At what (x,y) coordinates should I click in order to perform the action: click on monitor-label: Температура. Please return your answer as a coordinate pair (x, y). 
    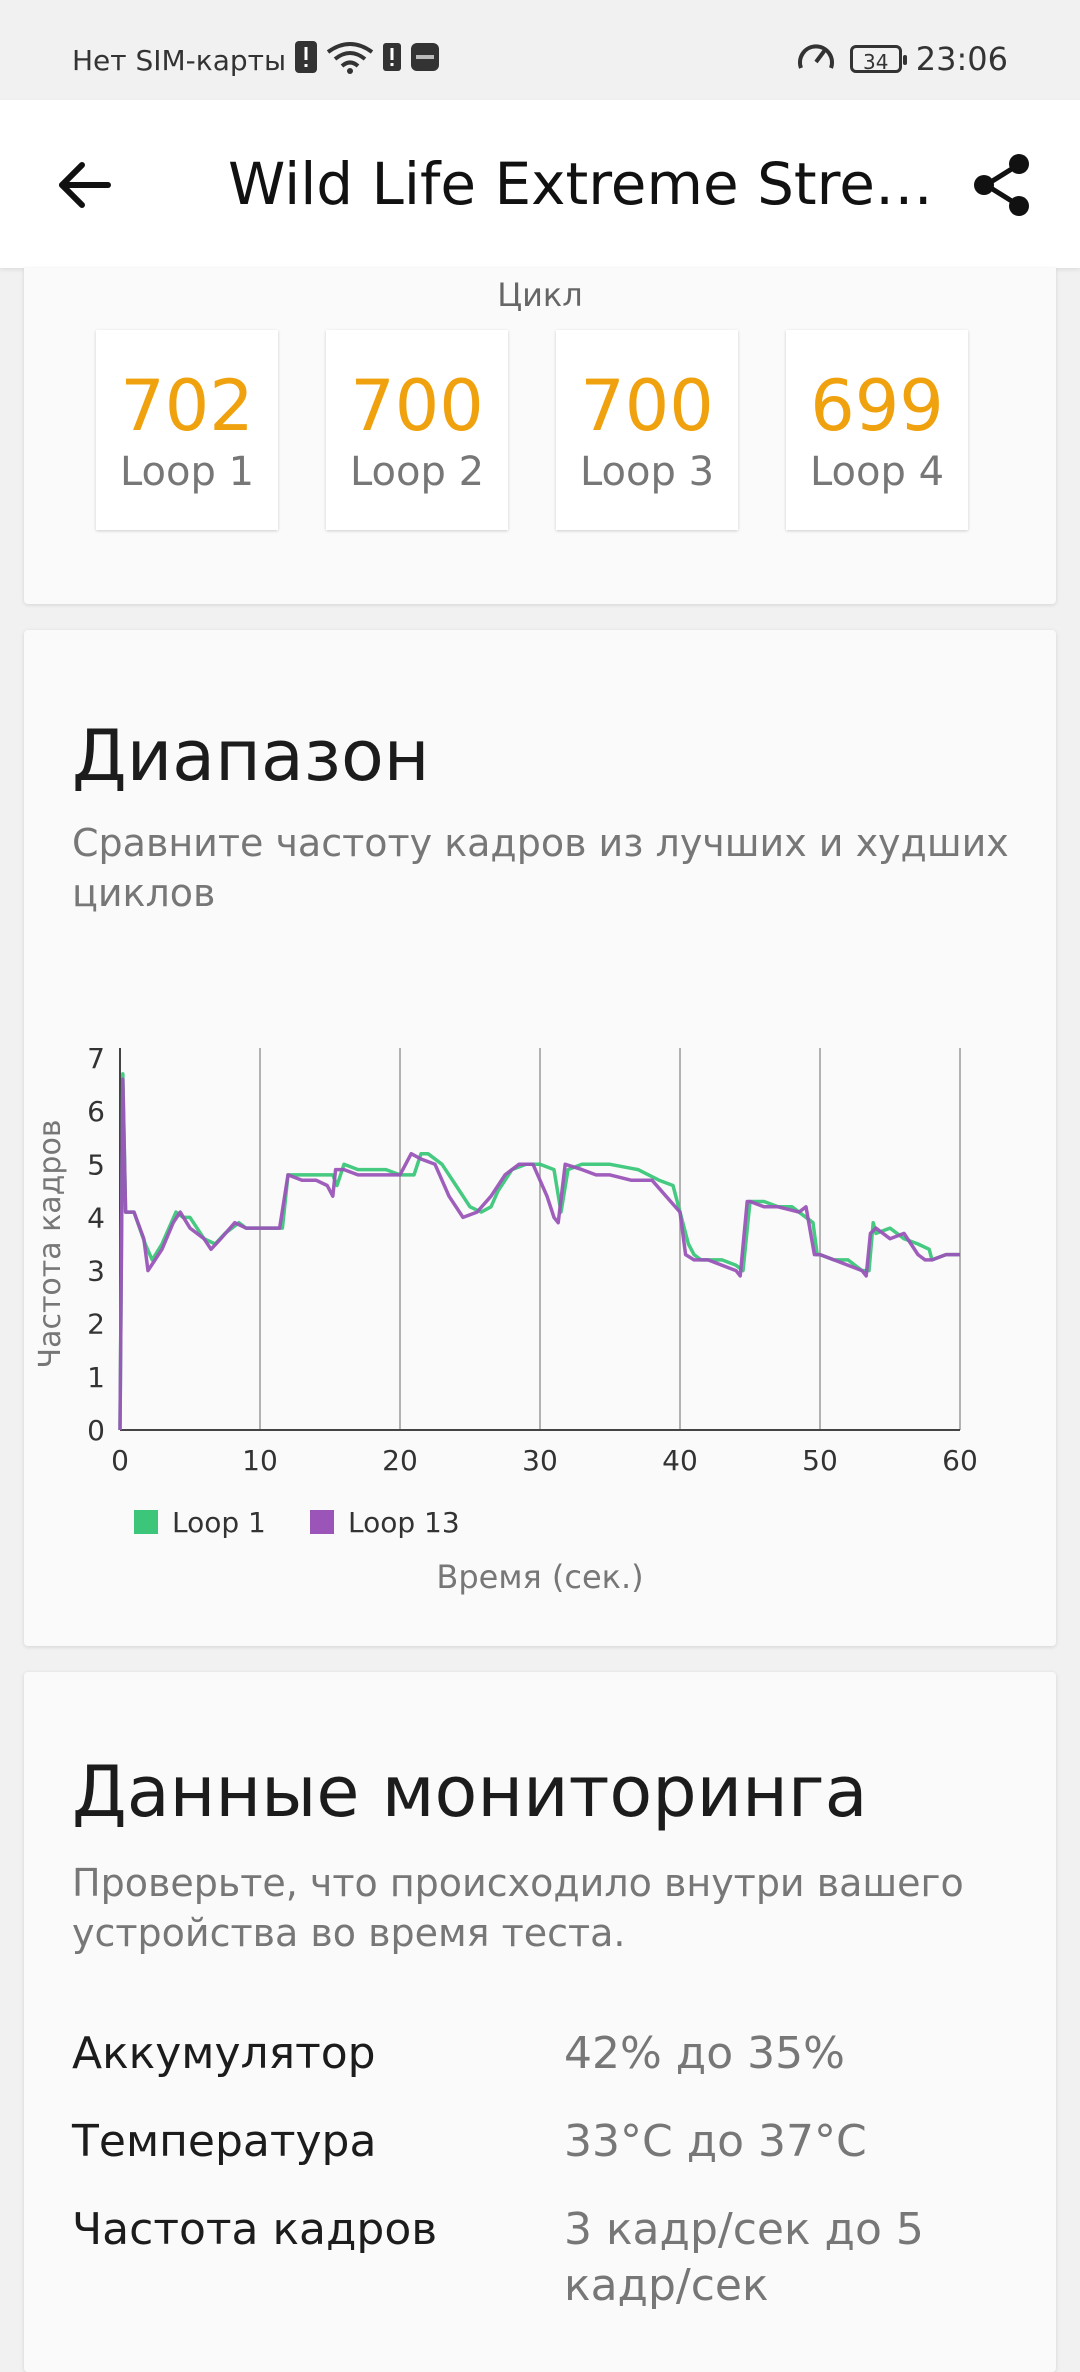
    Looking at the image, I should click on (224, 2141).